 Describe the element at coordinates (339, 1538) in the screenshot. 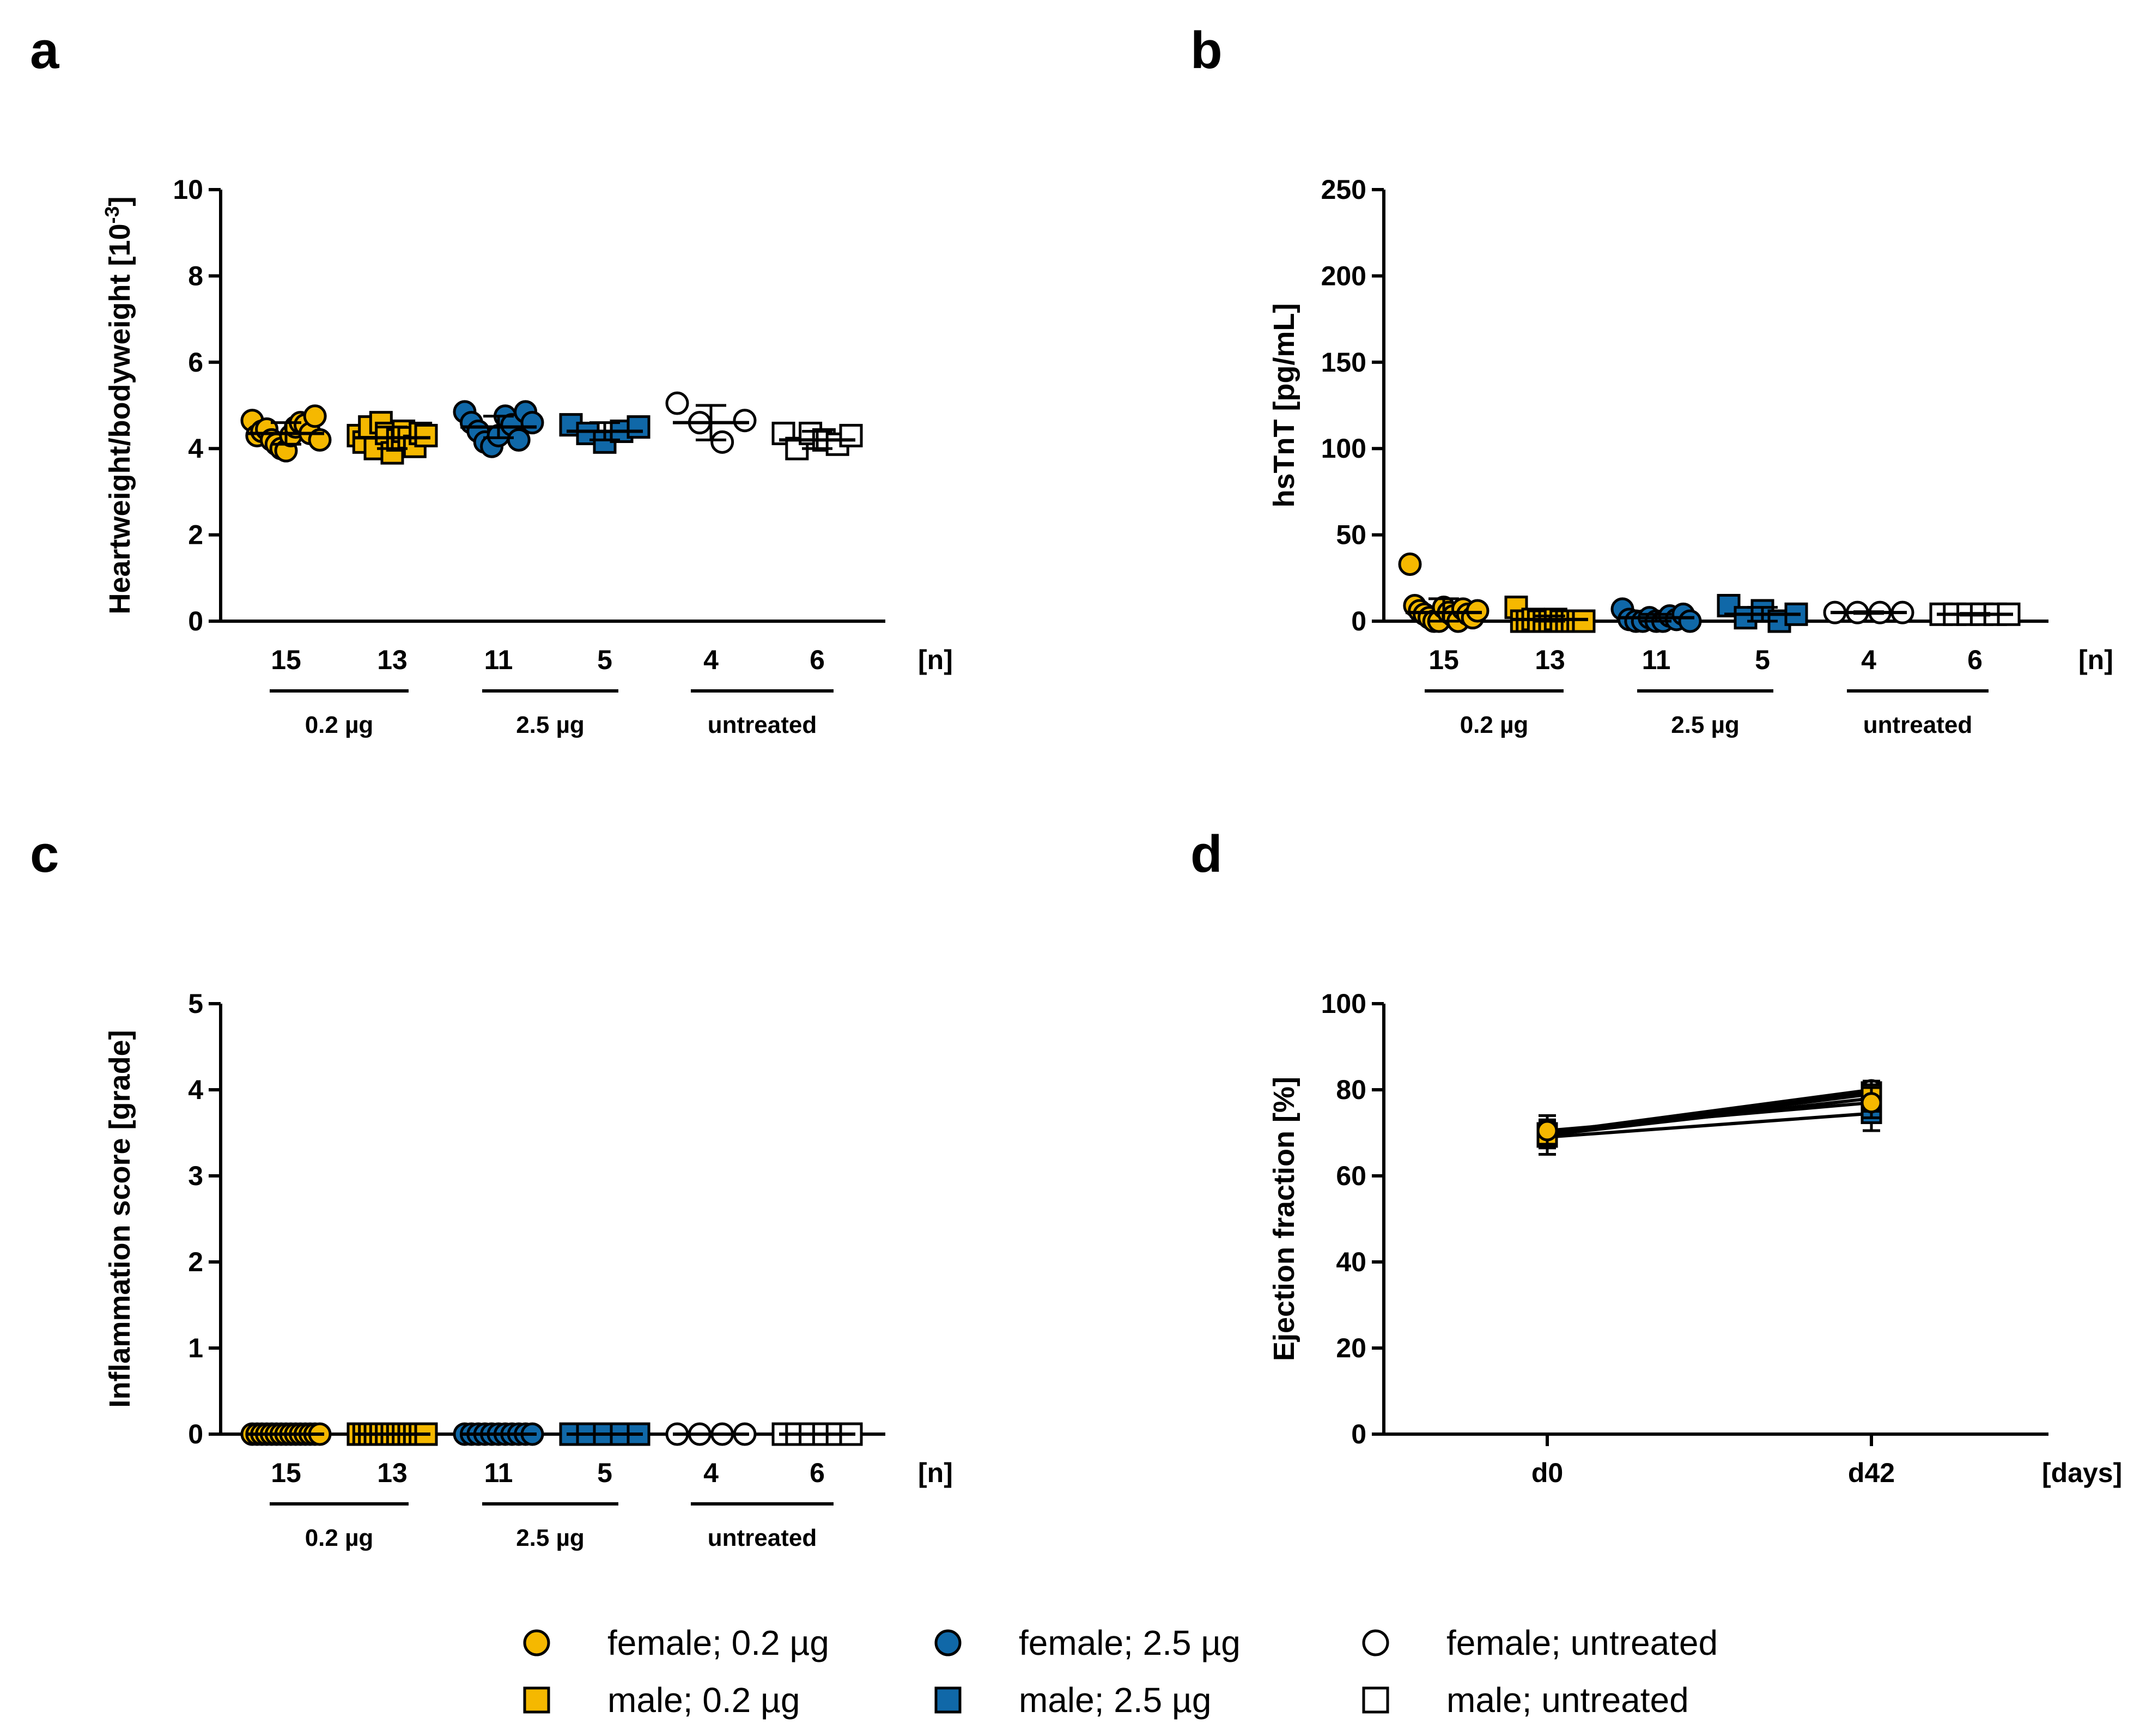

I see `group-label-c: 0.2 µg` at that location.